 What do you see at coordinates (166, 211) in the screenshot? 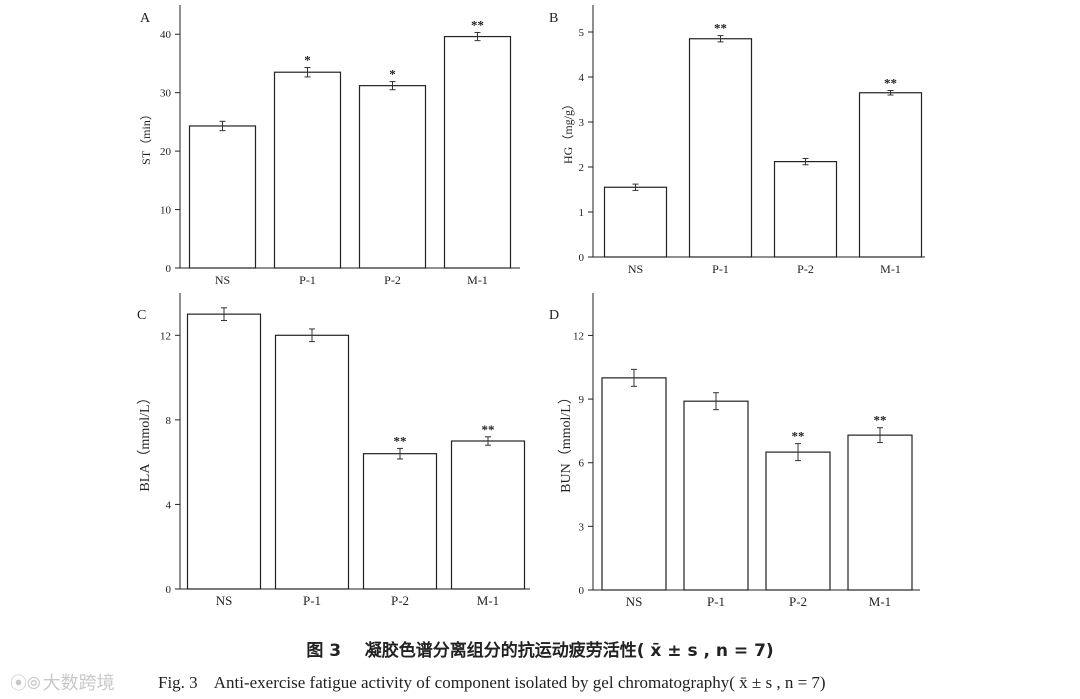
I see `panel-a-y-tick-label: 10` at bounding box center [166, 211].